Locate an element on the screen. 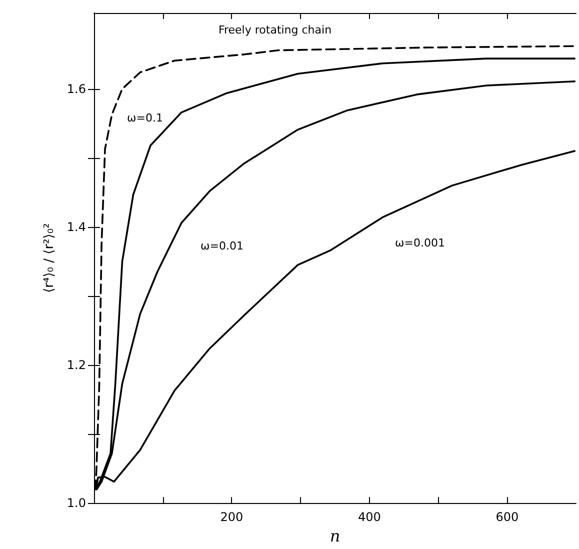 The height and width of the screenshot is (549, 579). annotation: ω=0.01 is located at coordinates (222, 246).